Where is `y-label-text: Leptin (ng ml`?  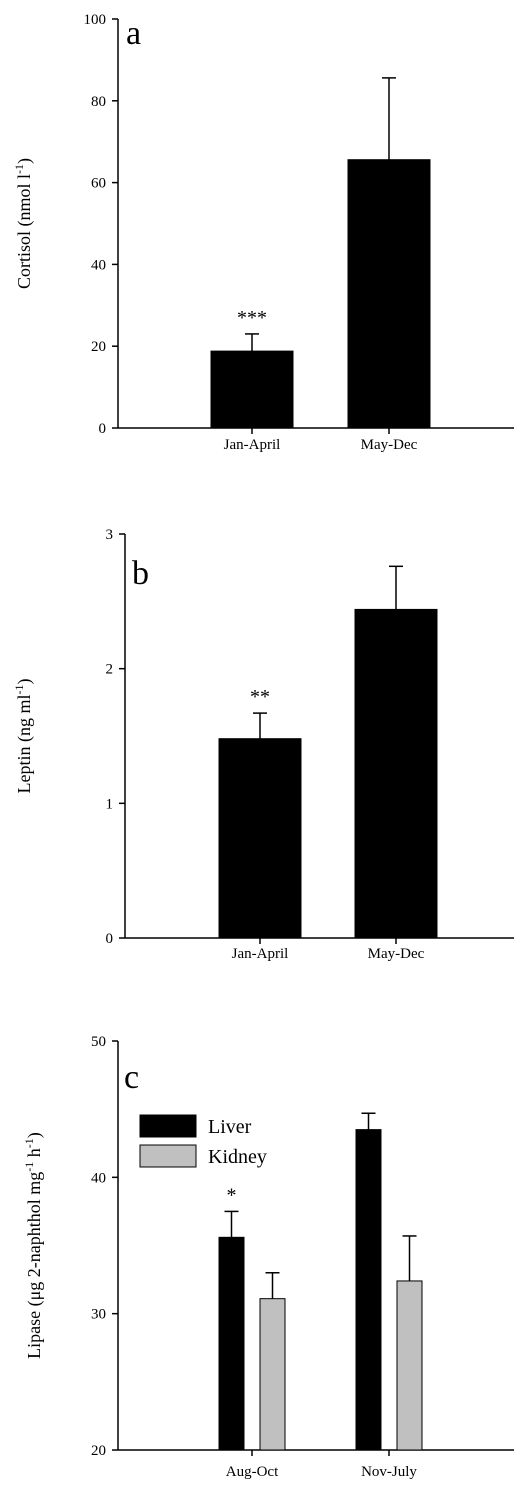
y-label-text: Leptin (ng ml is located at coordinates (24, 744).